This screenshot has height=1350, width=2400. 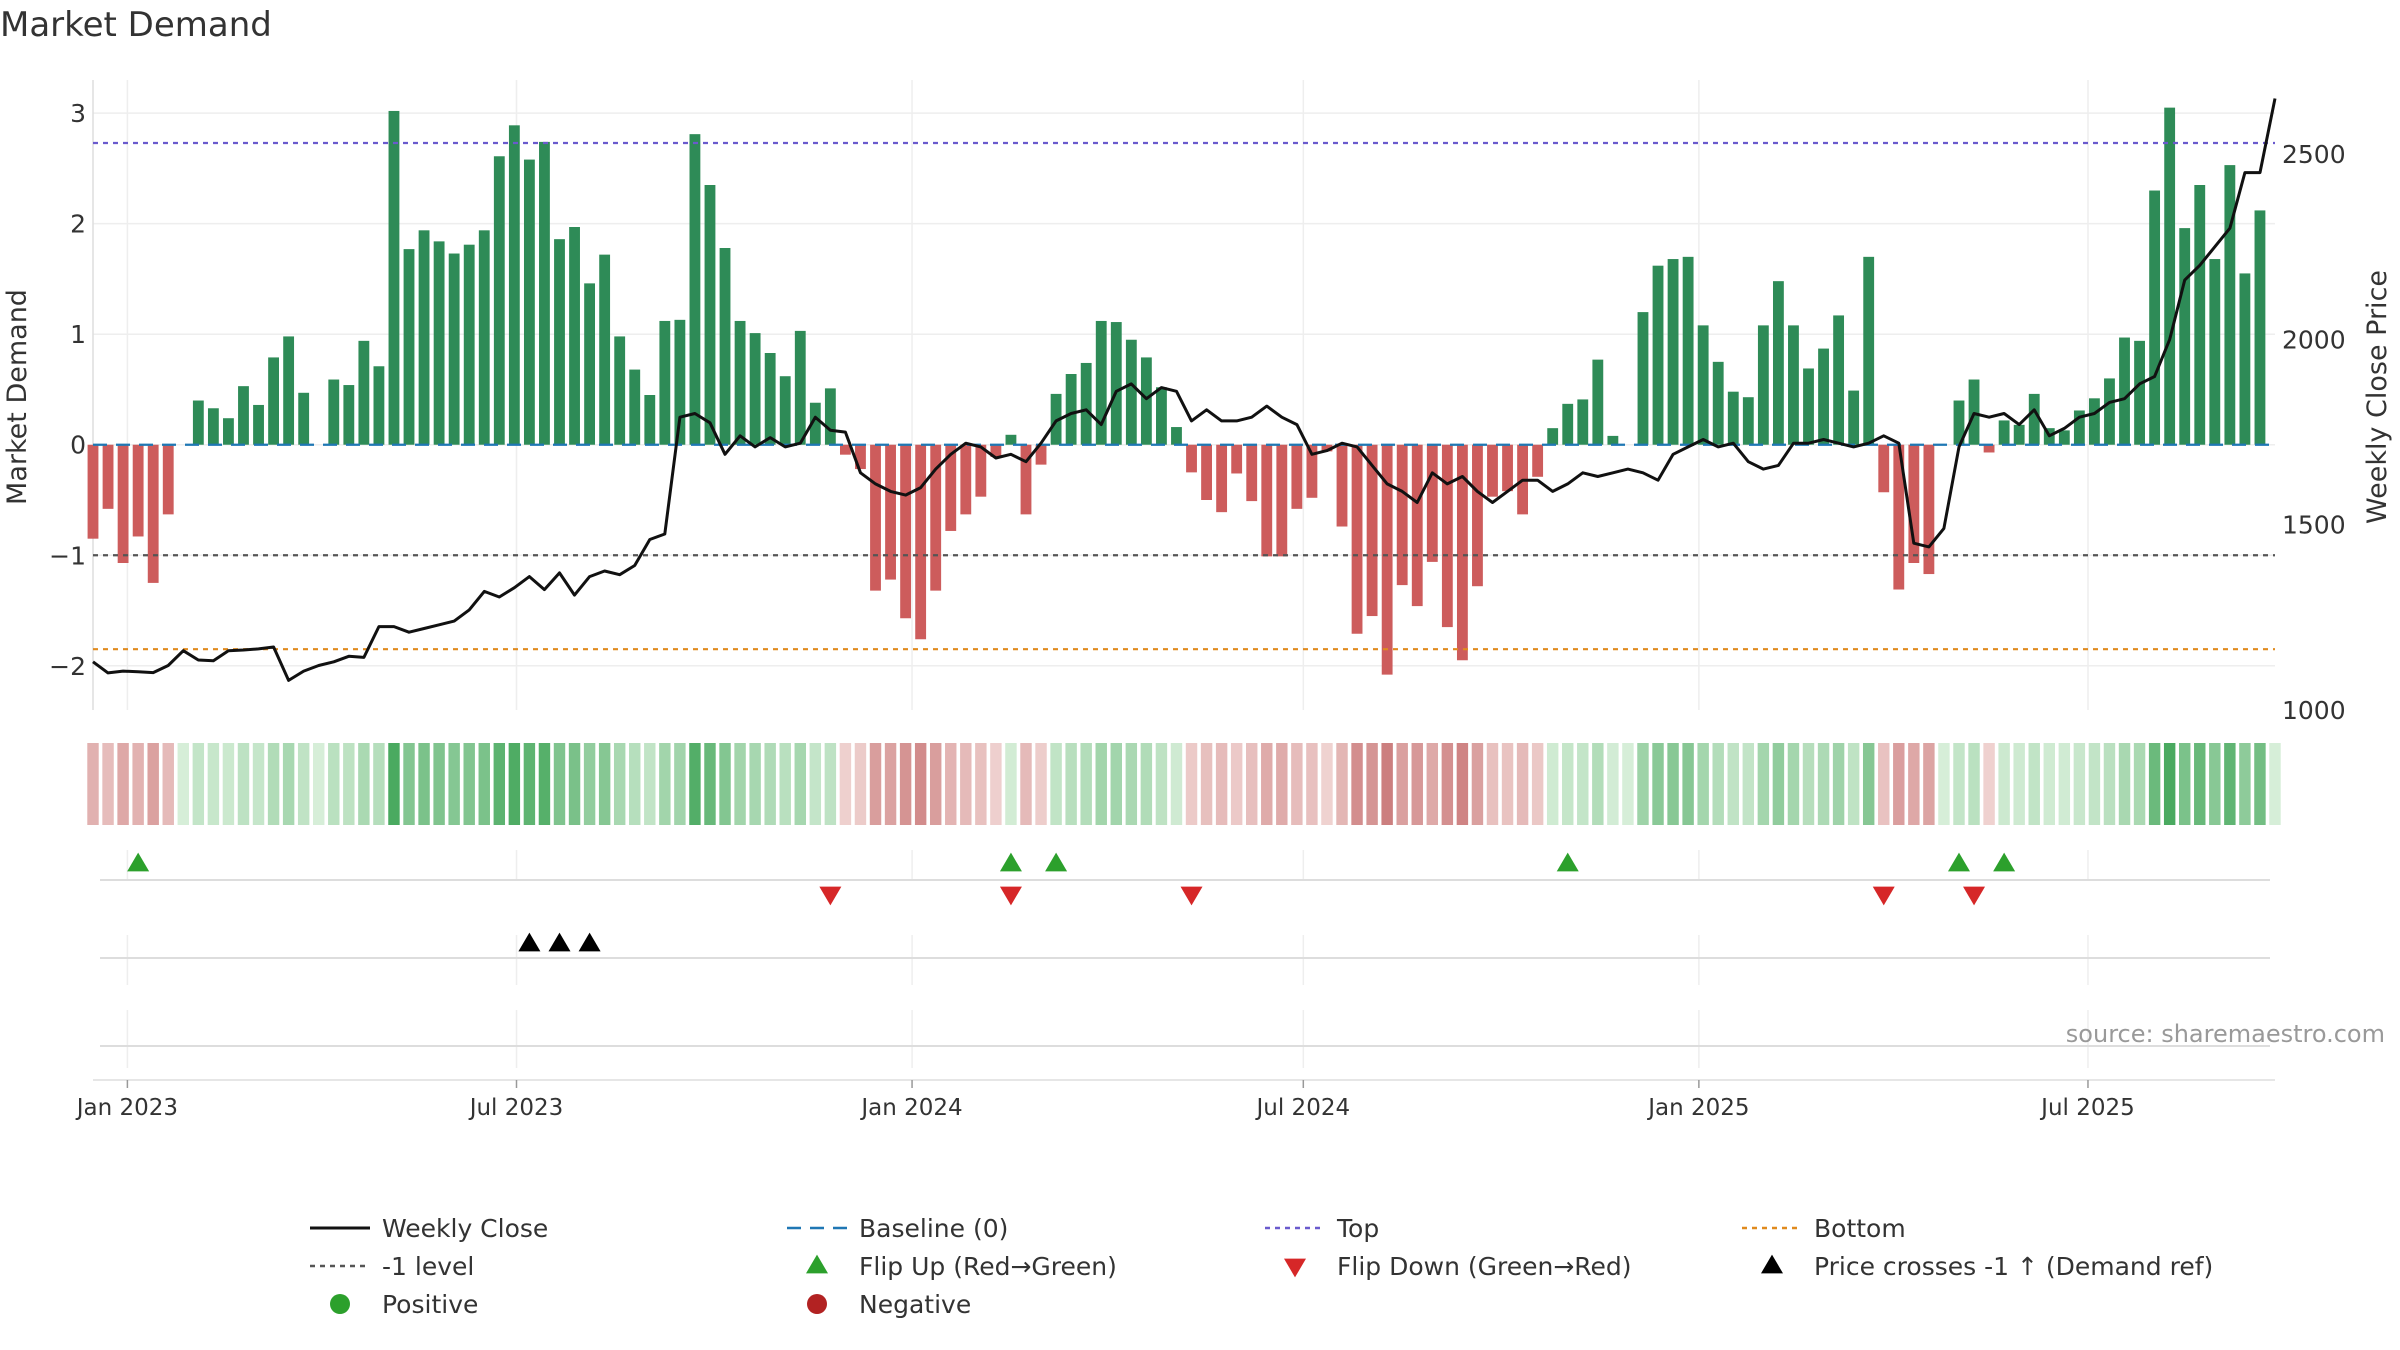 I want to click on x-tick-label: Jul 2025, so click(x=2087, y=1108).